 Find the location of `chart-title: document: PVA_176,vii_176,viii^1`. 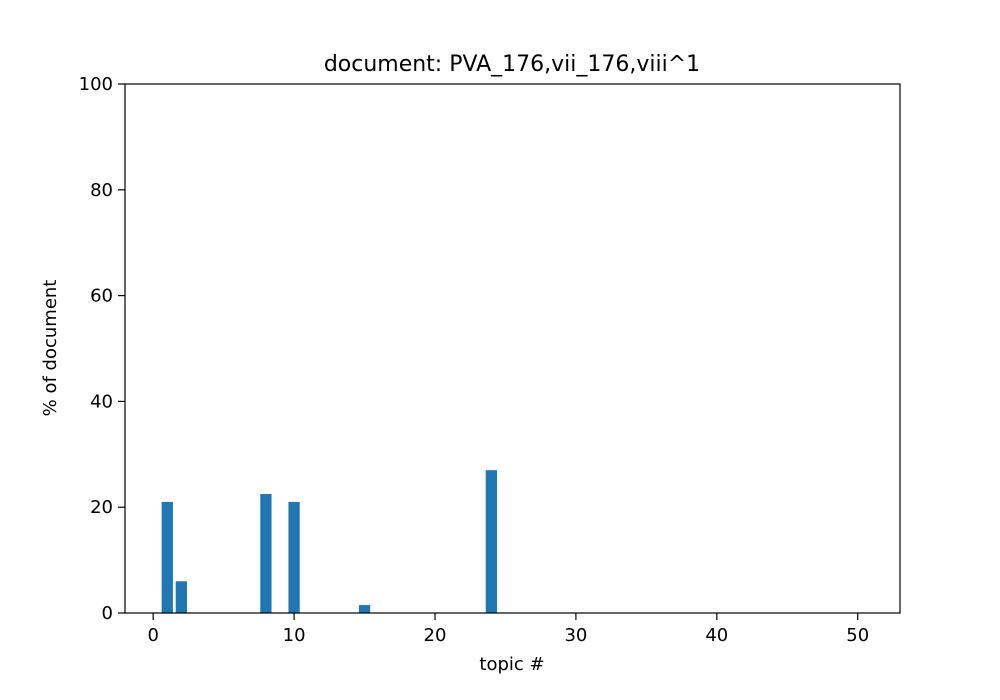

chart-title: document: PVA_176,vii_176,viii^1 is located at coordinates (512, 64).